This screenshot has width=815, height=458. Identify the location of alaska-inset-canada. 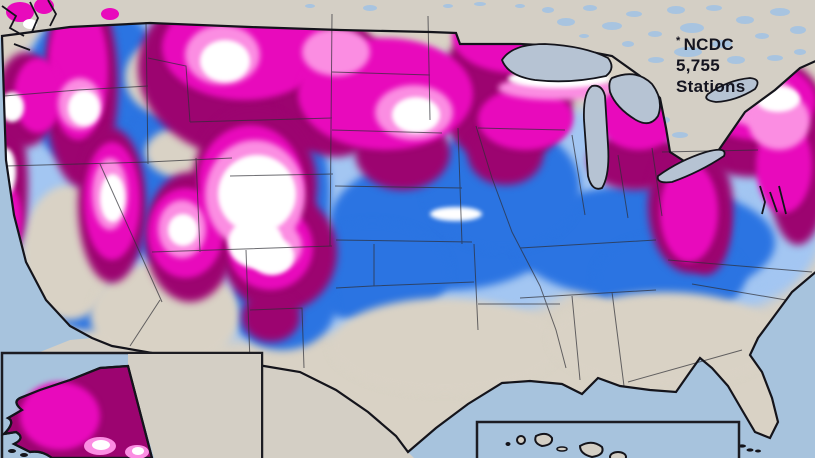
(194, 406).